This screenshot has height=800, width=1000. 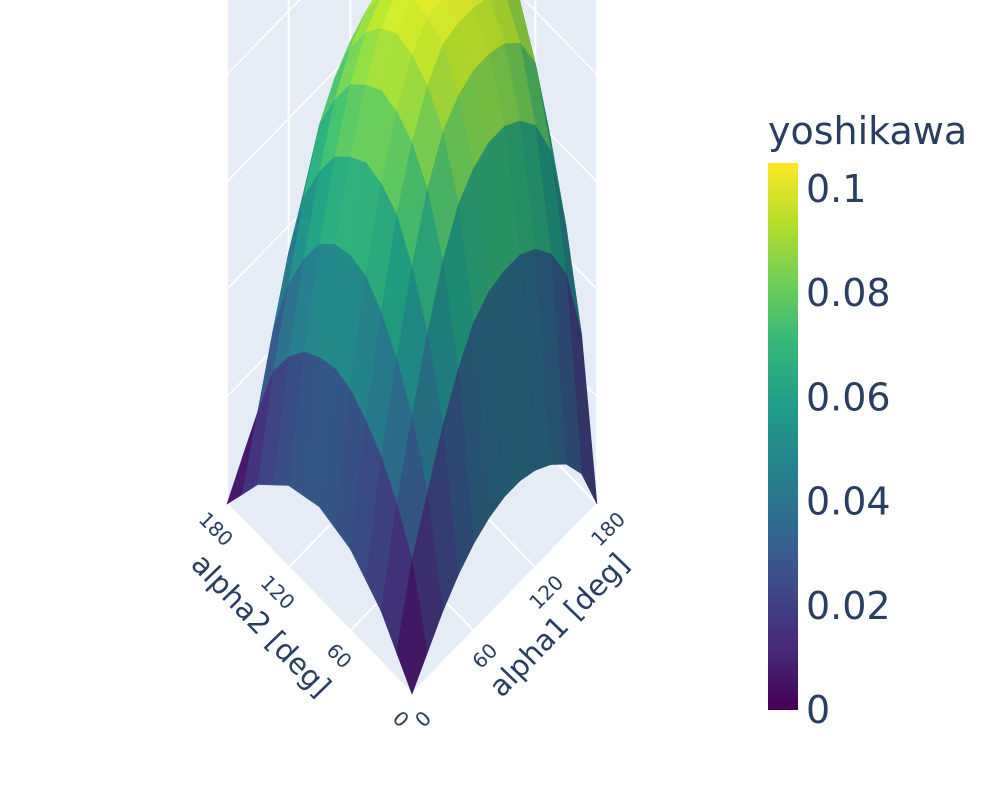 What do you see at coordinates (504, 599) in the screenshot?
I see `floor-gridline-y` at bounding box center [504, 599].